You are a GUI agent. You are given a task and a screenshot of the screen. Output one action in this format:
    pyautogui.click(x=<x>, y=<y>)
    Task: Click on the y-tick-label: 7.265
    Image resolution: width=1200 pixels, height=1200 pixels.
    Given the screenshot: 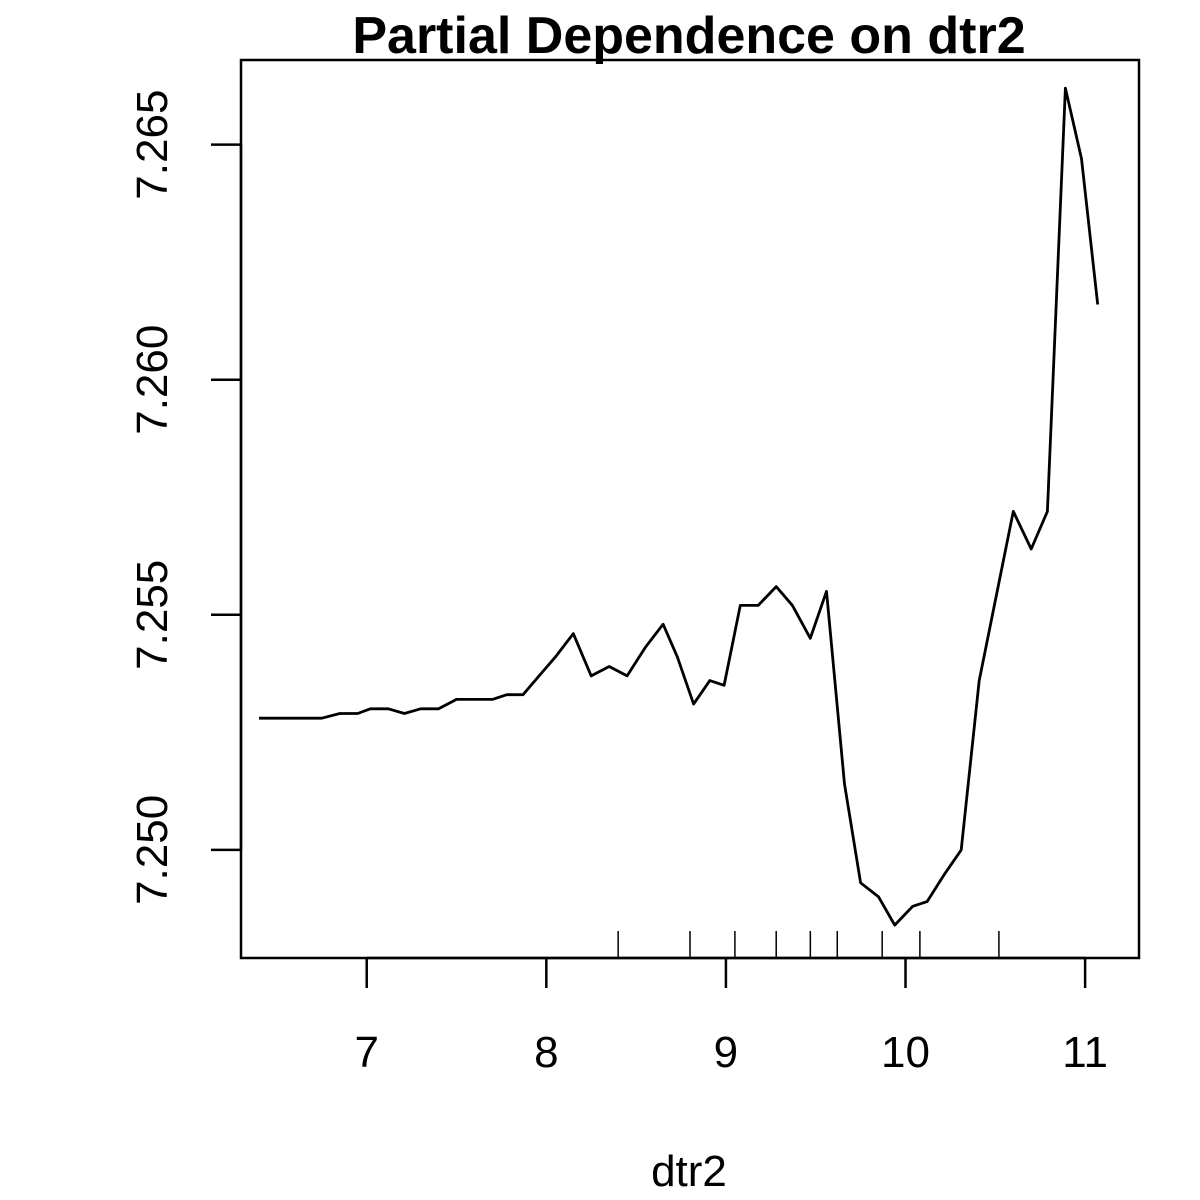 What is the action you would take?
    pyautogui.click(x=152, y=145)
    